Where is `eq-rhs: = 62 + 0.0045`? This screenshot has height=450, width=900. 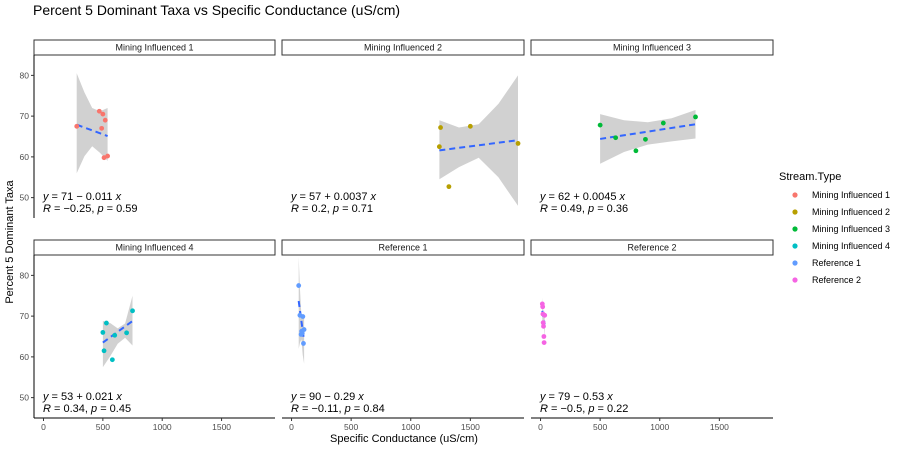 eq-rhs: = 62 + 0.0045 is located at coordinates (583, 197).